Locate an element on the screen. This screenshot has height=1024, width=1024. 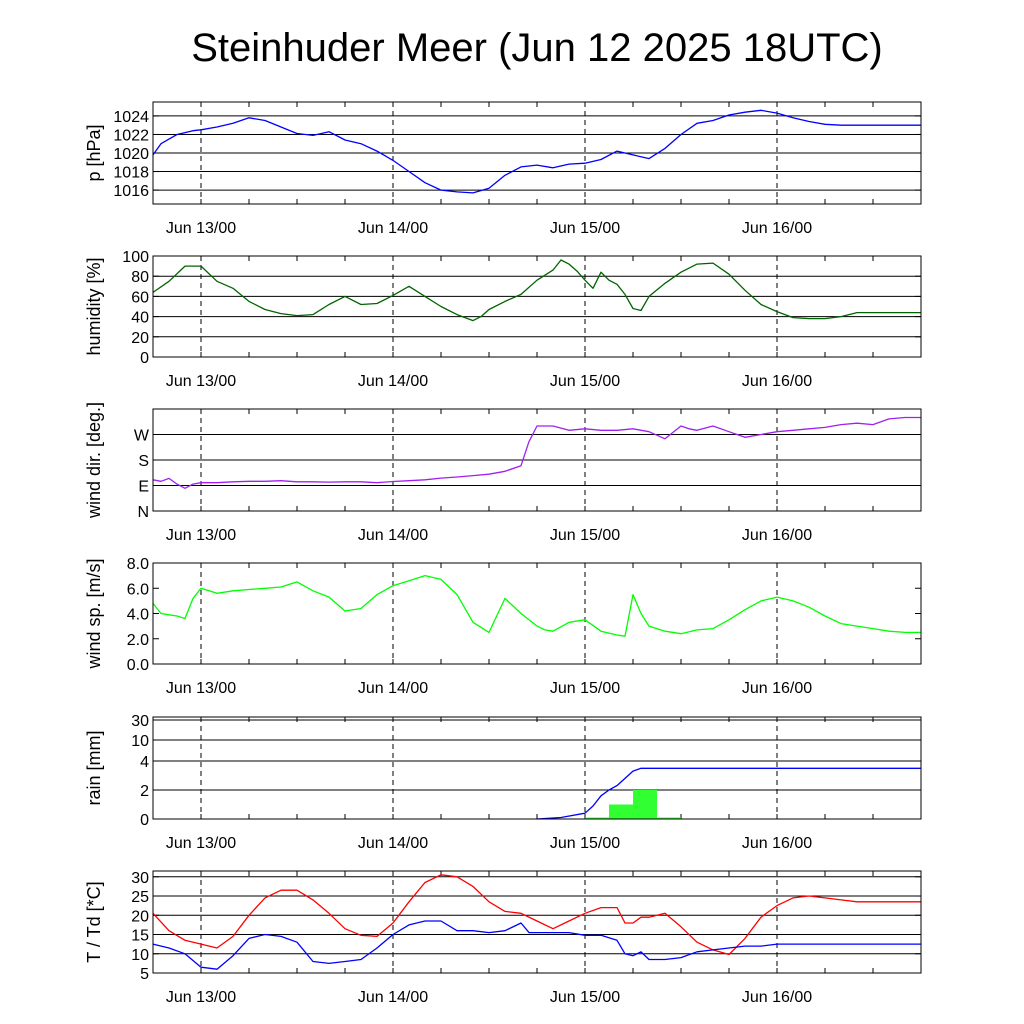
y-tick-label: 1016 is located at coordinates (131, 191).